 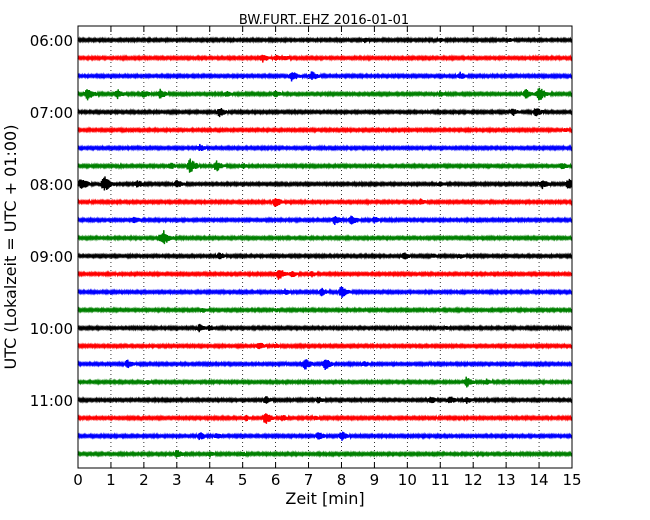 I want to click on y-axis-label: UTC (Lokalzeit = UTC + 01:00), so click(x=10, y=247).